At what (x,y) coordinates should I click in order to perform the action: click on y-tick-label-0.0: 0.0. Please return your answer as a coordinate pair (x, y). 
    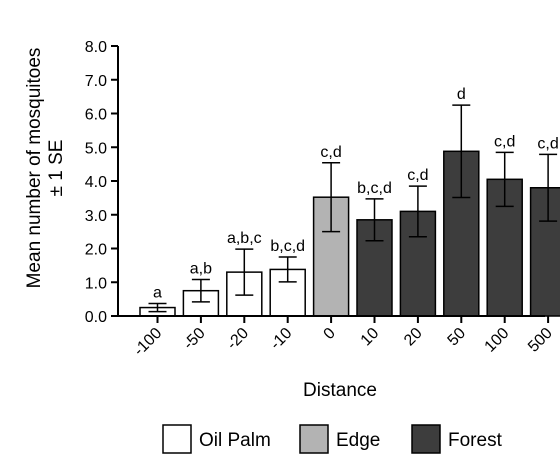
    Looking at the image, I should click on (96, 317).